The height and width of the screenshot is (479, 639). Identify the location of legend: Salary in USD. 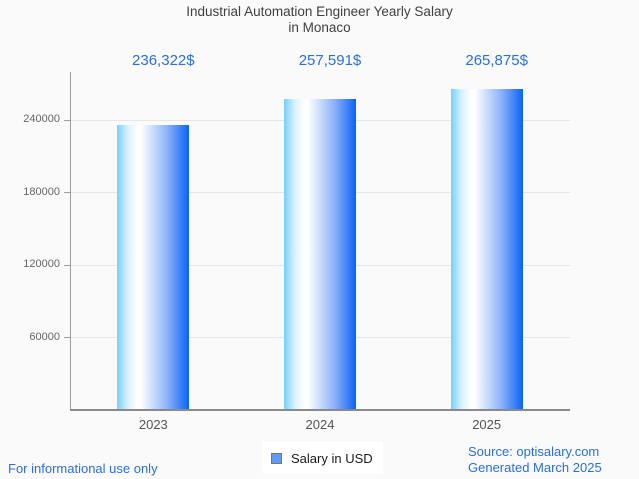
(323, 458).